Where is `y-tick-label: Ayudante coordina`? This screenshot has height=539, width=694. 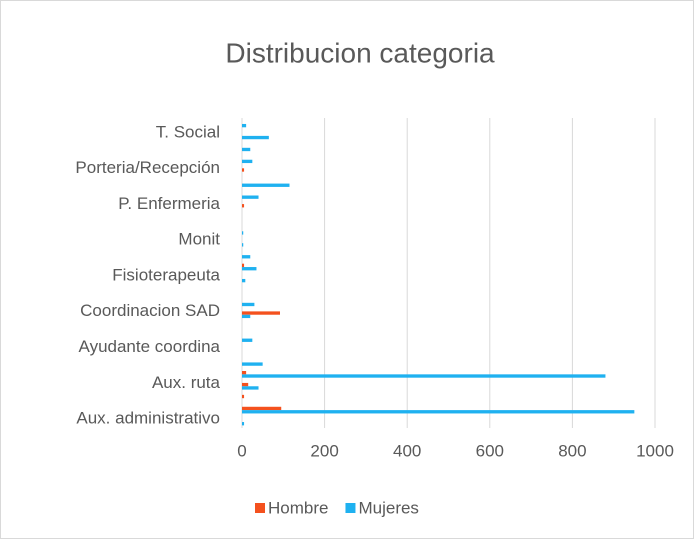
y-tick-label: Ayudante coordina is located at coordinates (150, 346).